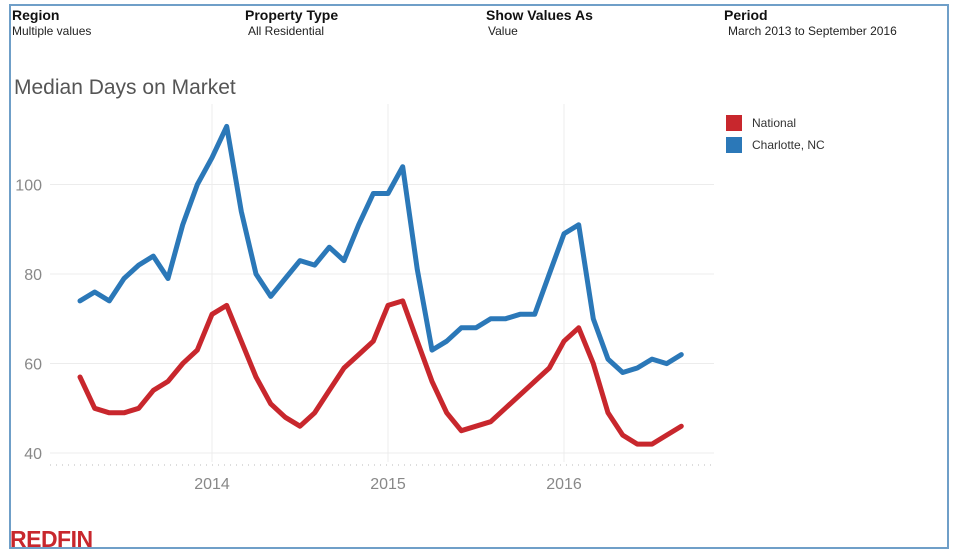 Image resolution: width=958 pixels, height=555 pixels. I want to click on legend-item-charlotte: Charlotte, NC, so click(775, 145).